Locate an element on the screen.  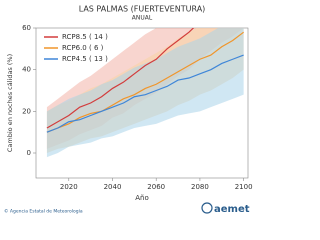
legend-label: RCP8.5 ( 14 ) is located at coordinates (85, 37).